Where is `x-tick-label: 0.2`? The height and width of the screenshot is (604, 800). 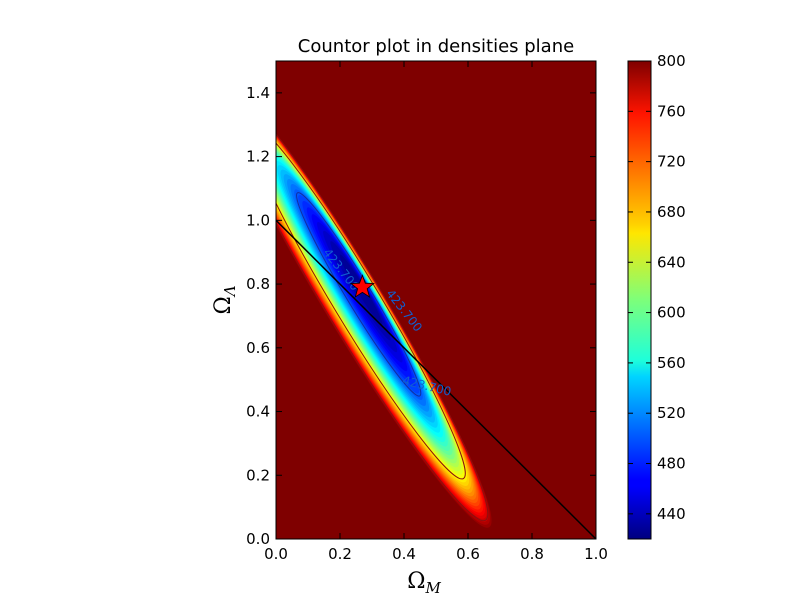 x-tick-label: 0.2 is located at coordinates (340, 554).